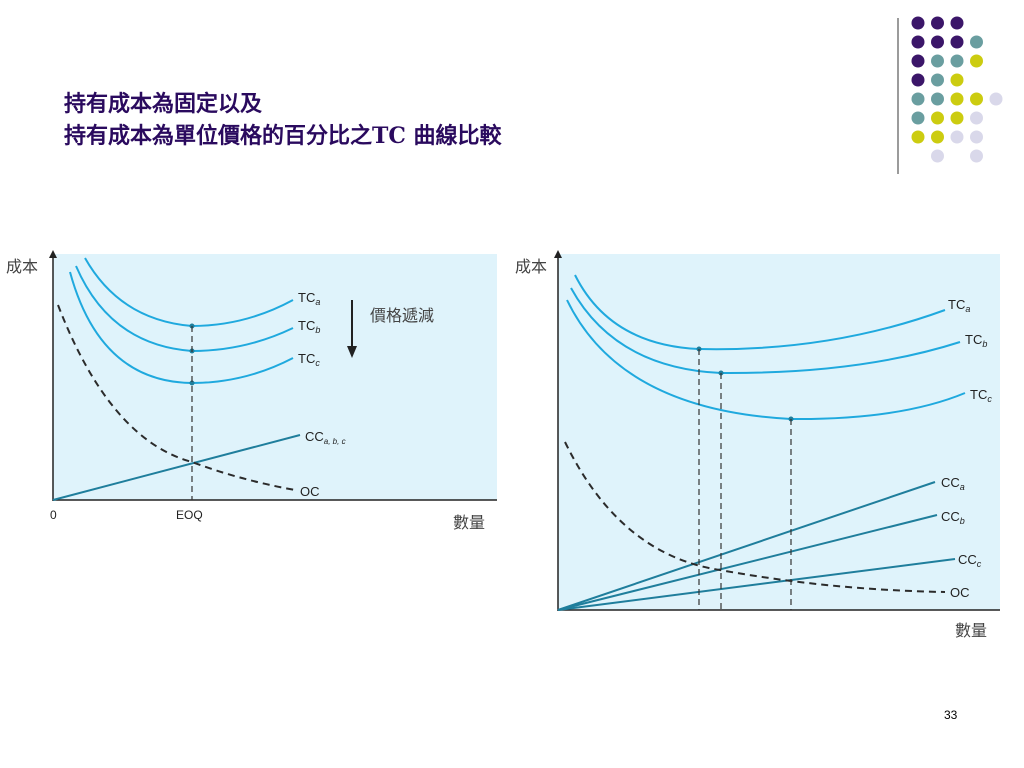 The width and height of the screenshot is (1024, 768). What do you see at coordinates (957, 89) in the screenshot?
I see `dot-pattern` at bounding box center [957, 89].